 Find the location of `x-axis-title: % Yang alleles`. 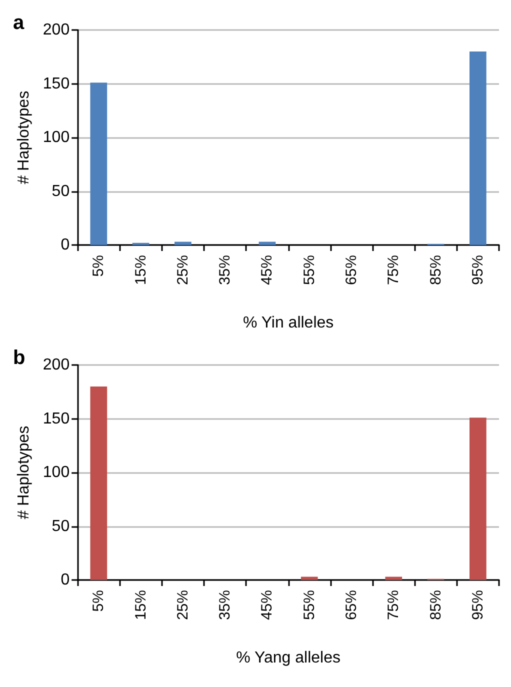

x-axis-title: % Yang alleles is located at coordinates (288, 658).